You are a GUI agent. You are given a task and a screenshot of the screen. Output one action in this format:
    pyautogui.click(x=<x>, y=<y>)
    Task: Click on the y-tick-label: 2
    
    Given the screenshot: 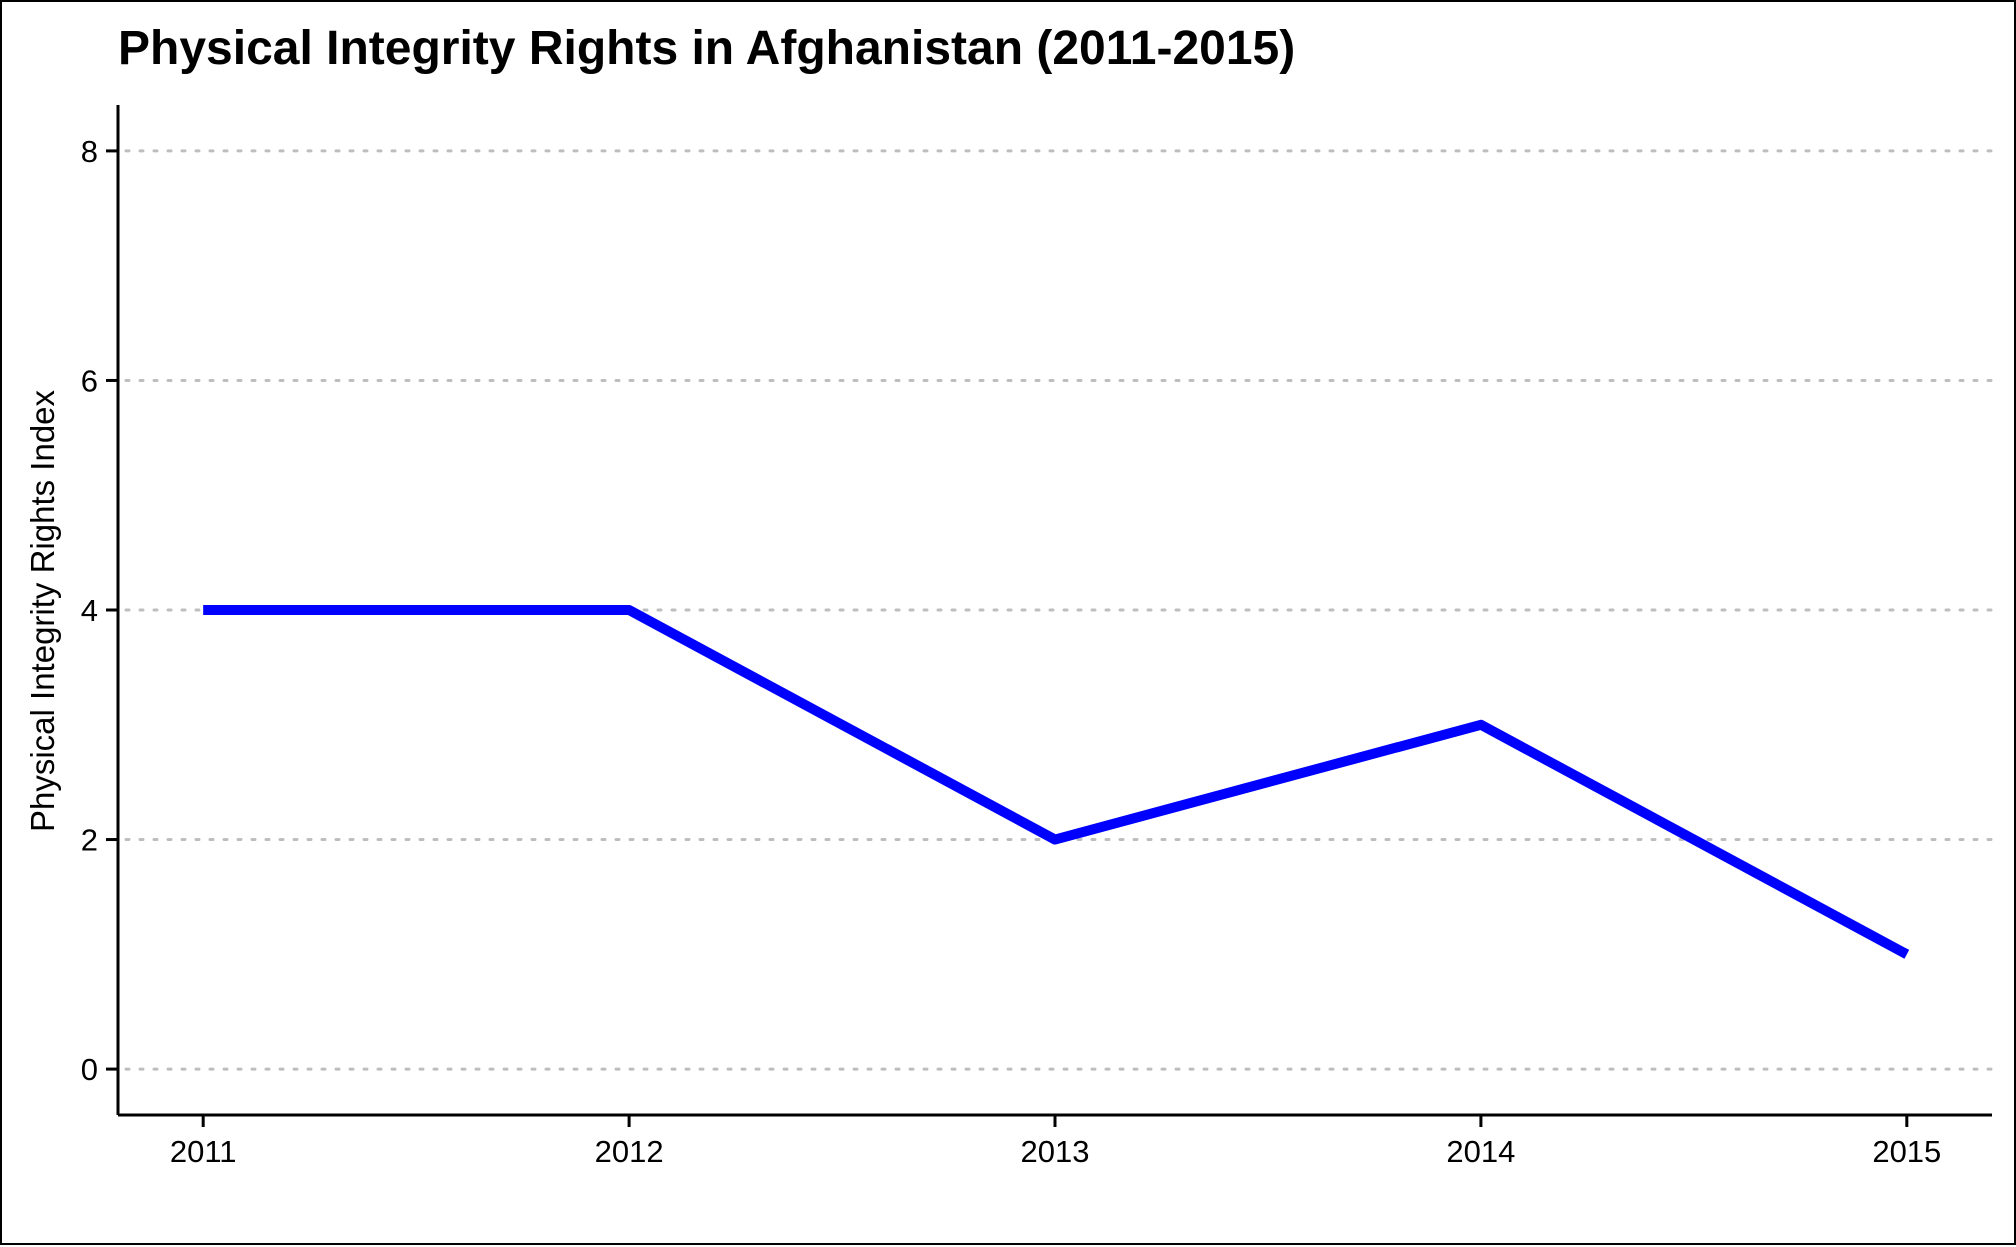 What is the action you would take?
    pyautogui.click(x=89, y=840)
    